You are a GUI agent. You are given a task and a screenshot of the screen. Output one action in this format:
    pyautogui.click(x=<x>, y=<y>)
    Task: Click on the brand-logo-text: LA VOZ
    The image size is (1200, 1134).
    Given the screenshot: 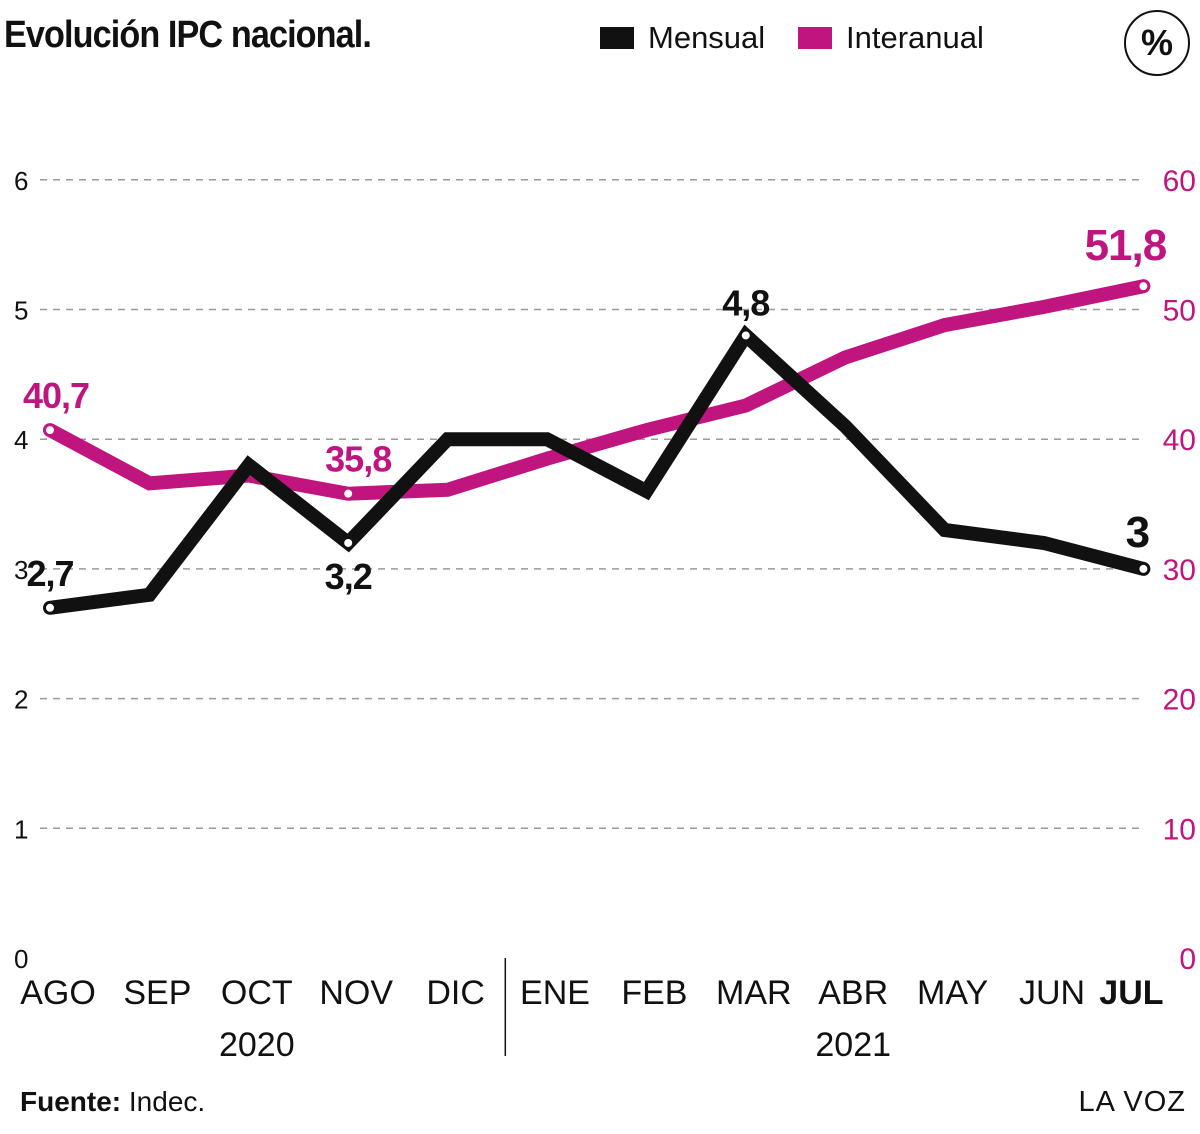 What is the action you would take?
    pyautogui.click(x=1132, y=1102)
    